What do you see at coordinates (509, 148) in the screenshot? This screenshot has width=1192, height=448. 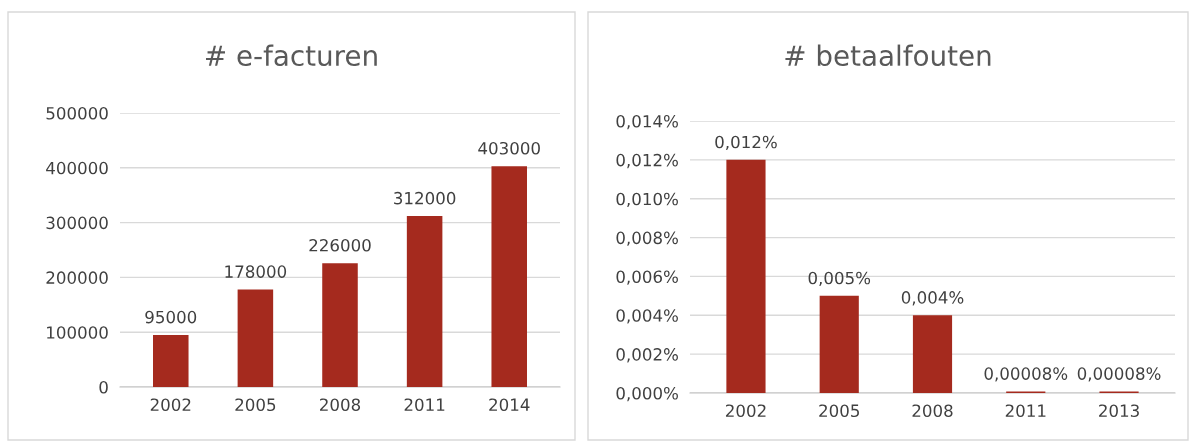 I see `data-label: 403000` at bounding box center [509, 148].